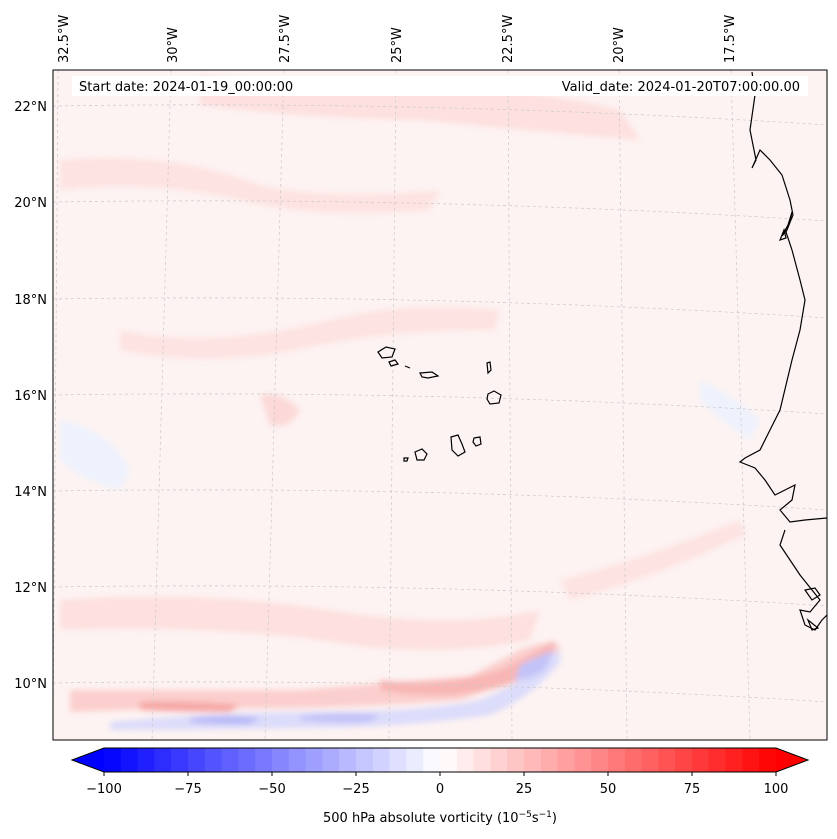 Image resolution: width=837 pixels, height=839 pixels. Describe the element at coordinates (692, 789) in the screenshot. I see `colorbar-tick-label: 75` at that location.